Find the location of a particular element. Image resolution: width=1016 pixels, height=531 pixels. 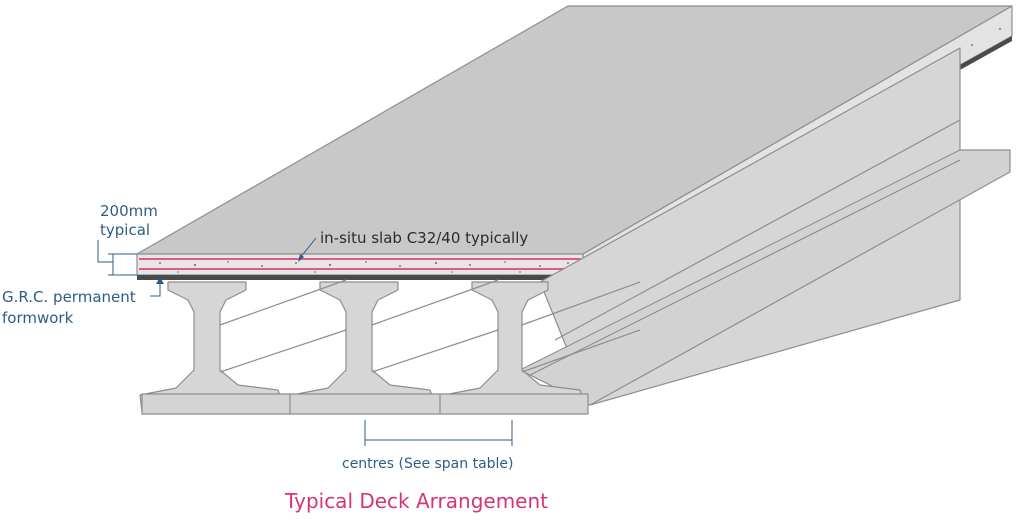

aggregate-specks-front is located at coordinates (364, 267).